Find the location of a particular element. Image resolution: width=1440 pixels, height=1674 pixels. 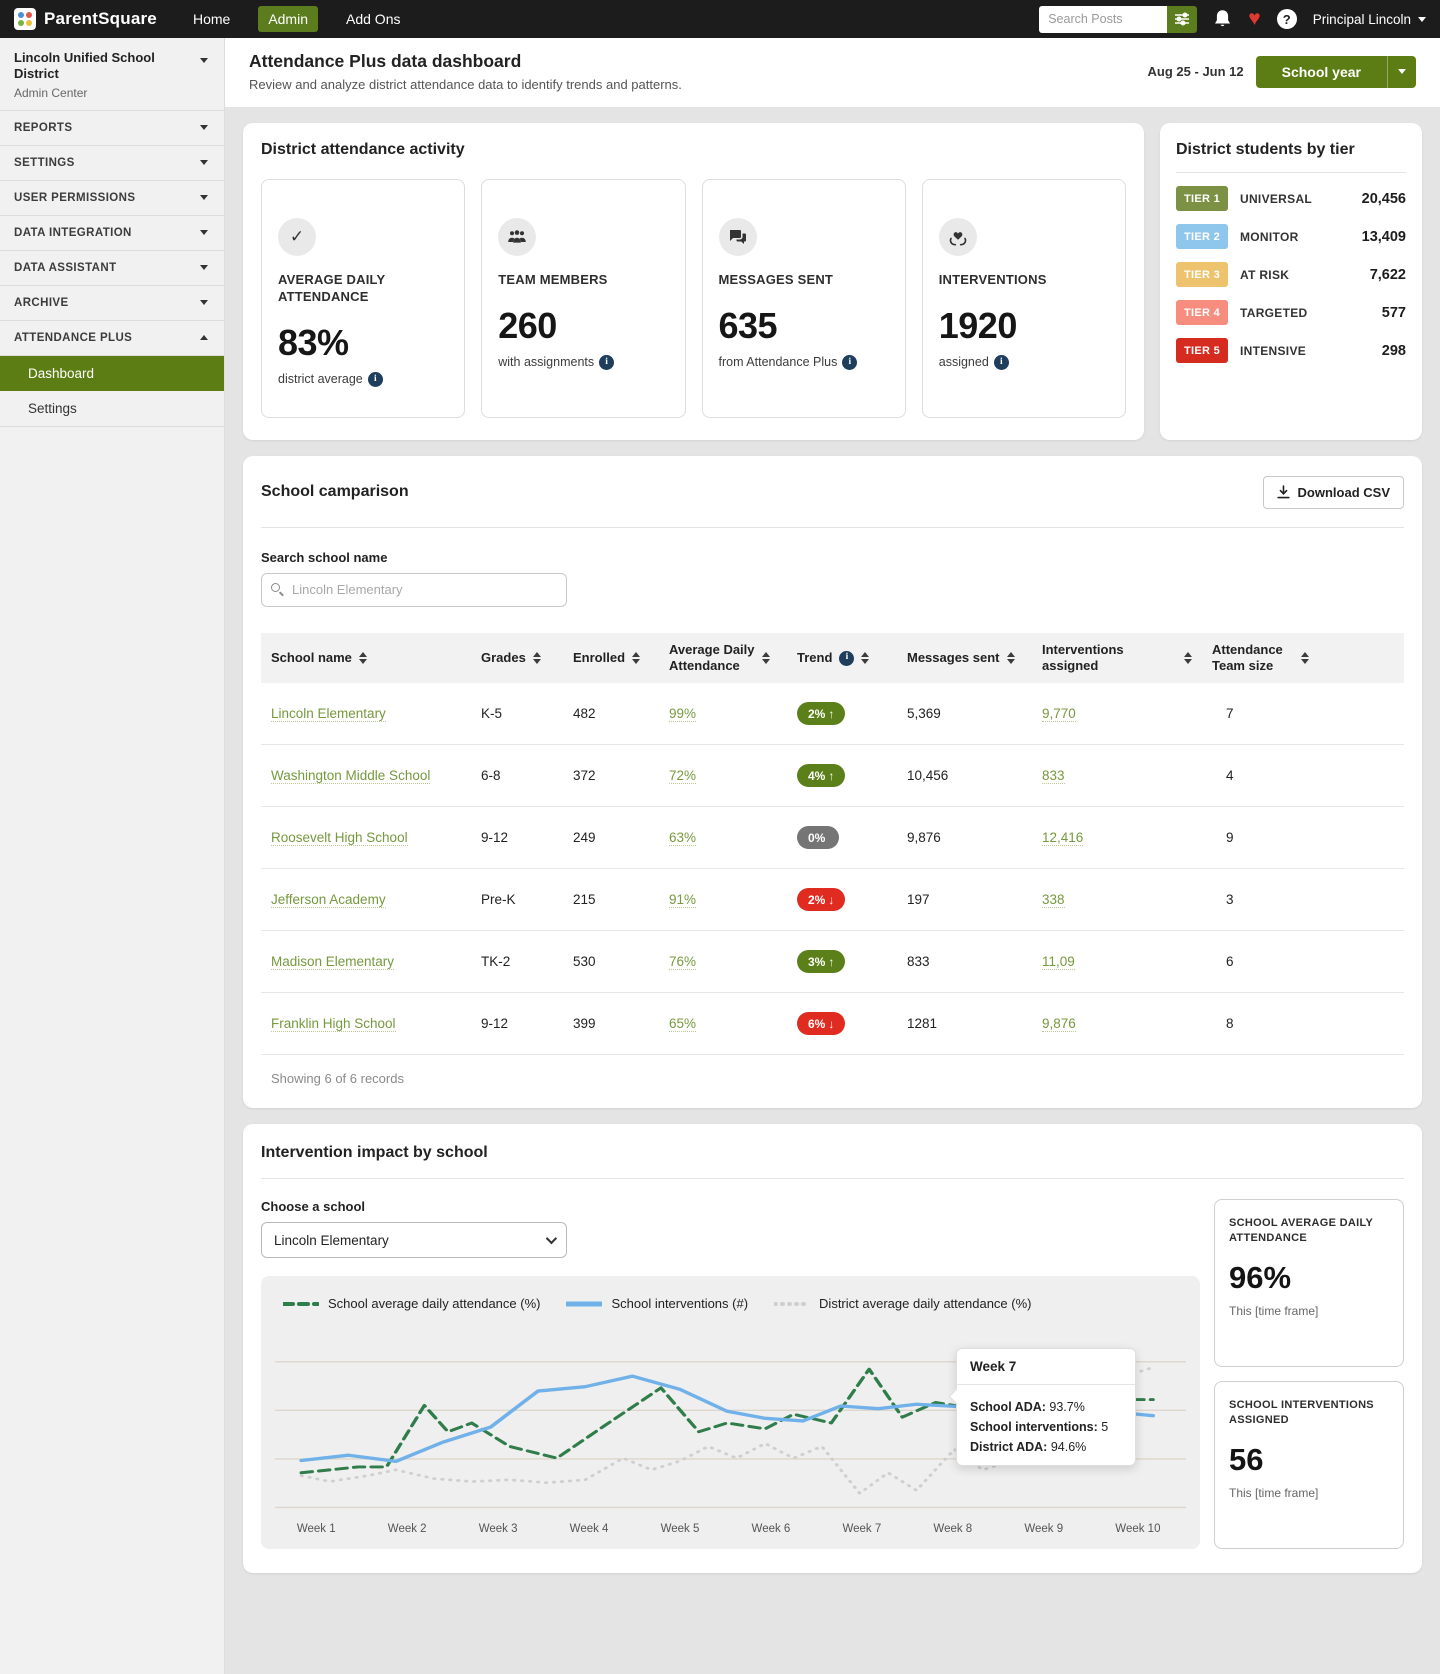

ada-link: 99% is located at coordinates (683, 714).